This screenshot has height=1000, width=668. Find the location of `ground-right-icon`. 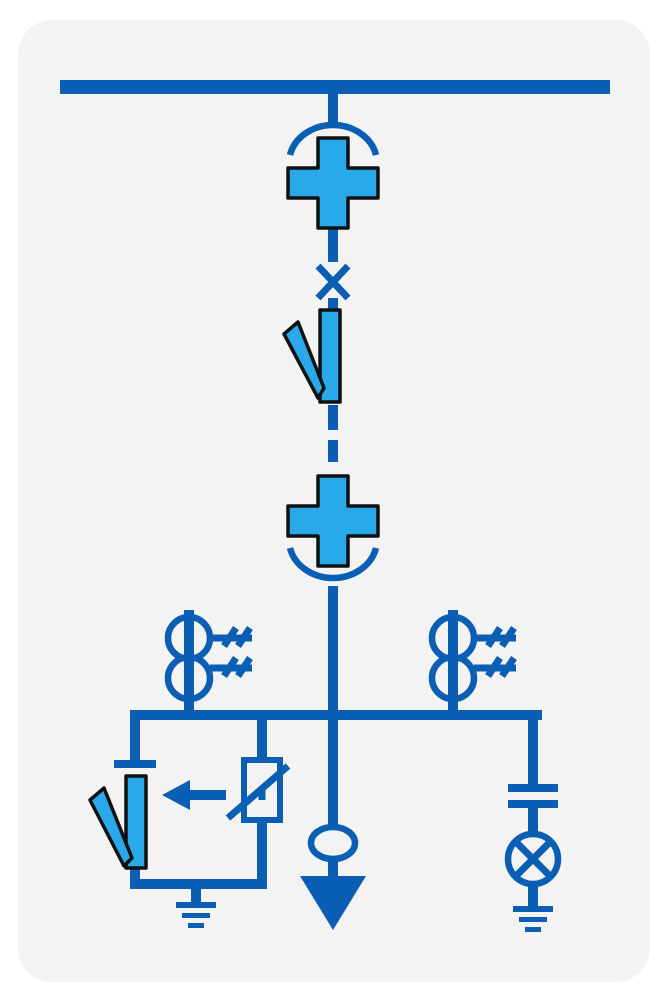

ground-right-icon is located at coordinates (533, 919).